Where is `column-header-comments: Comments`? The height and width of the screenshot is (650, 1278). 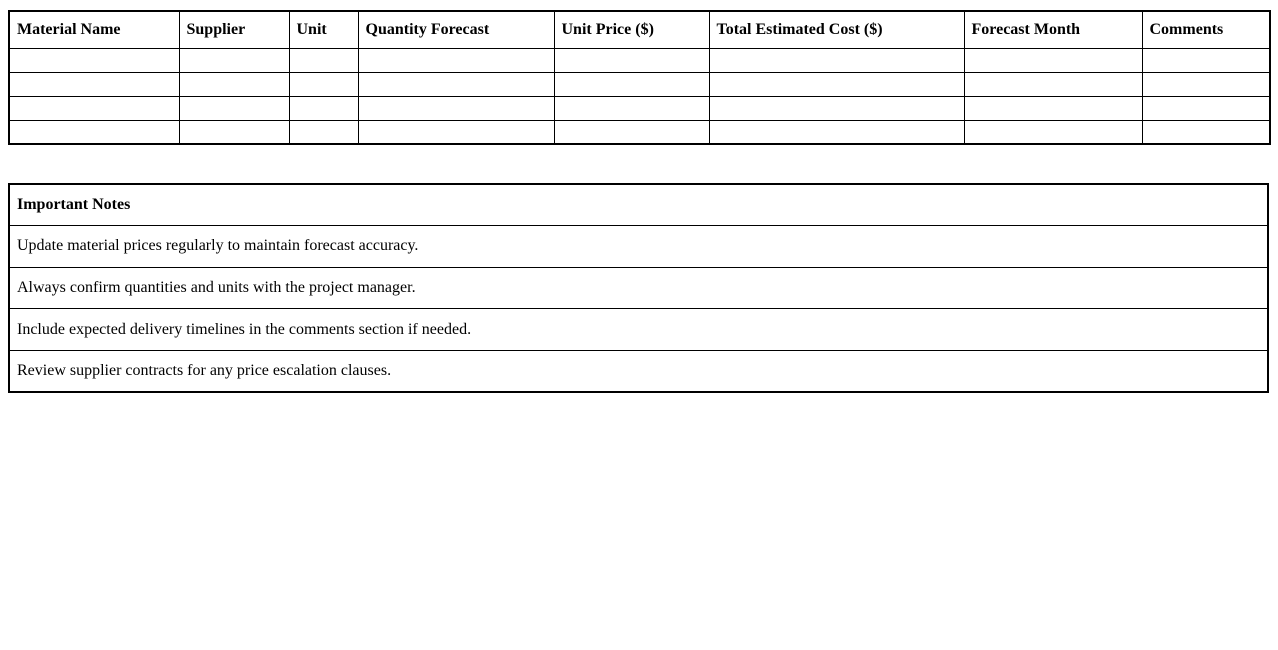 column-header-comments: Comments is located at coordinates (1206, 29).